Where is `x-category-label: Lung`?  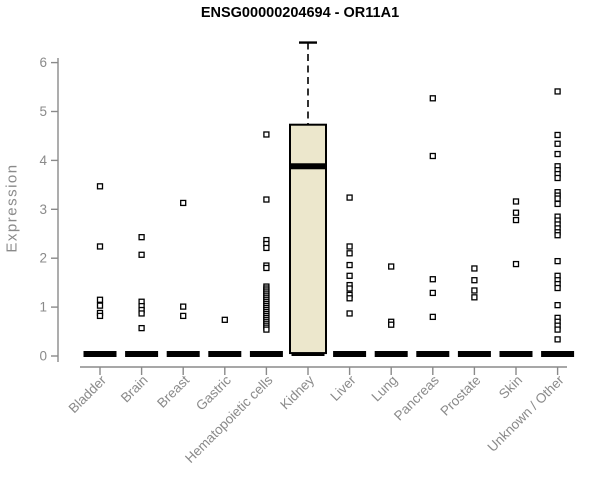 x-category-label: Lung is located at coordinates (384, 389).